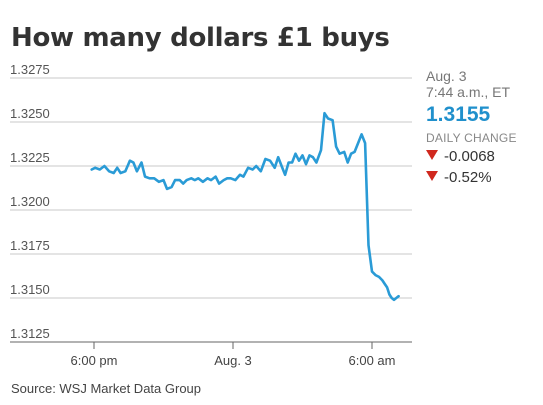 This screenshot has height=405, width=543. What do you see at coordinates (30, 157) in the screenshot?
I see `y-tick-label: 1.3225` at bounding box center [30, 157].